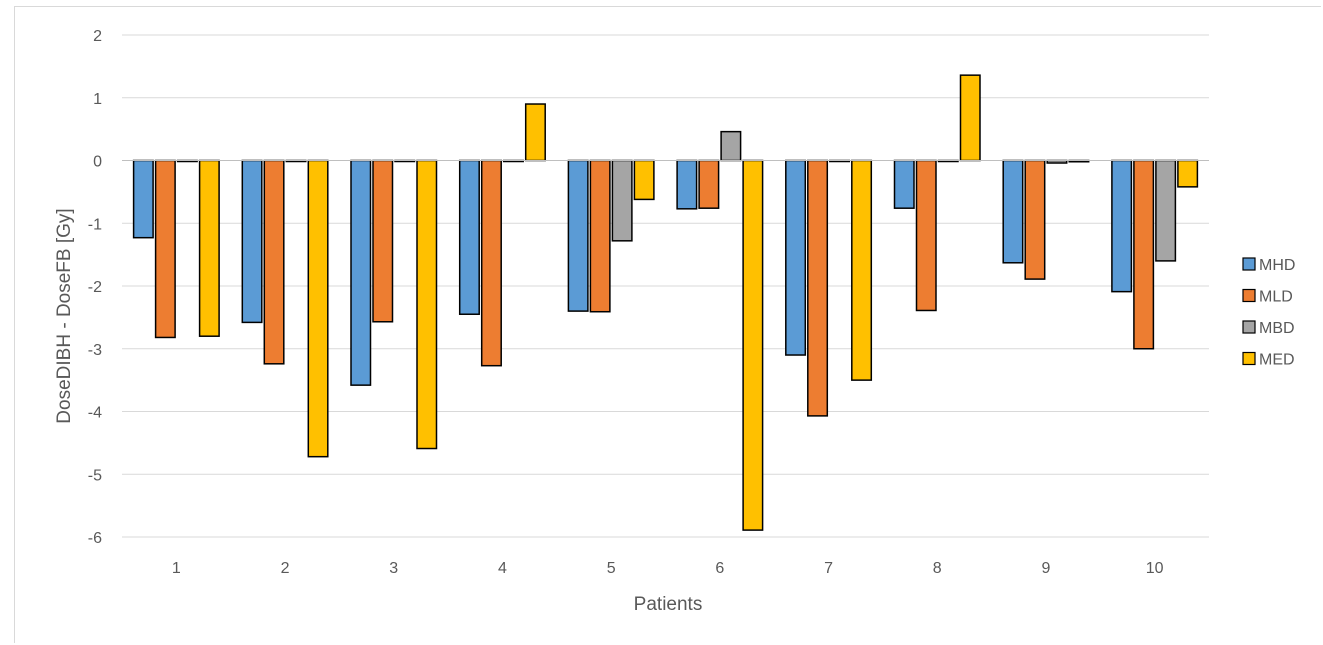  Describe the element at coordinates (393, 568) in the screenshot. I see `x-tick-label: 3` at that location.